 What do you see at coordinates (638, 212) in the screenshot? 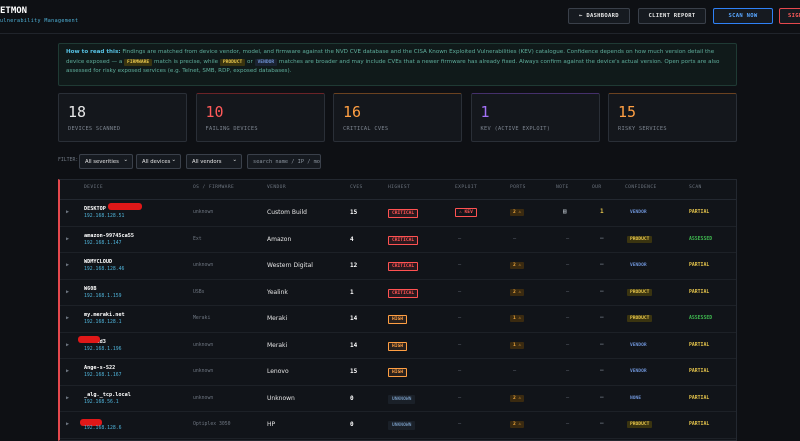
I see `confidence-badge: VENDOR` at bounding box center [638, 212].